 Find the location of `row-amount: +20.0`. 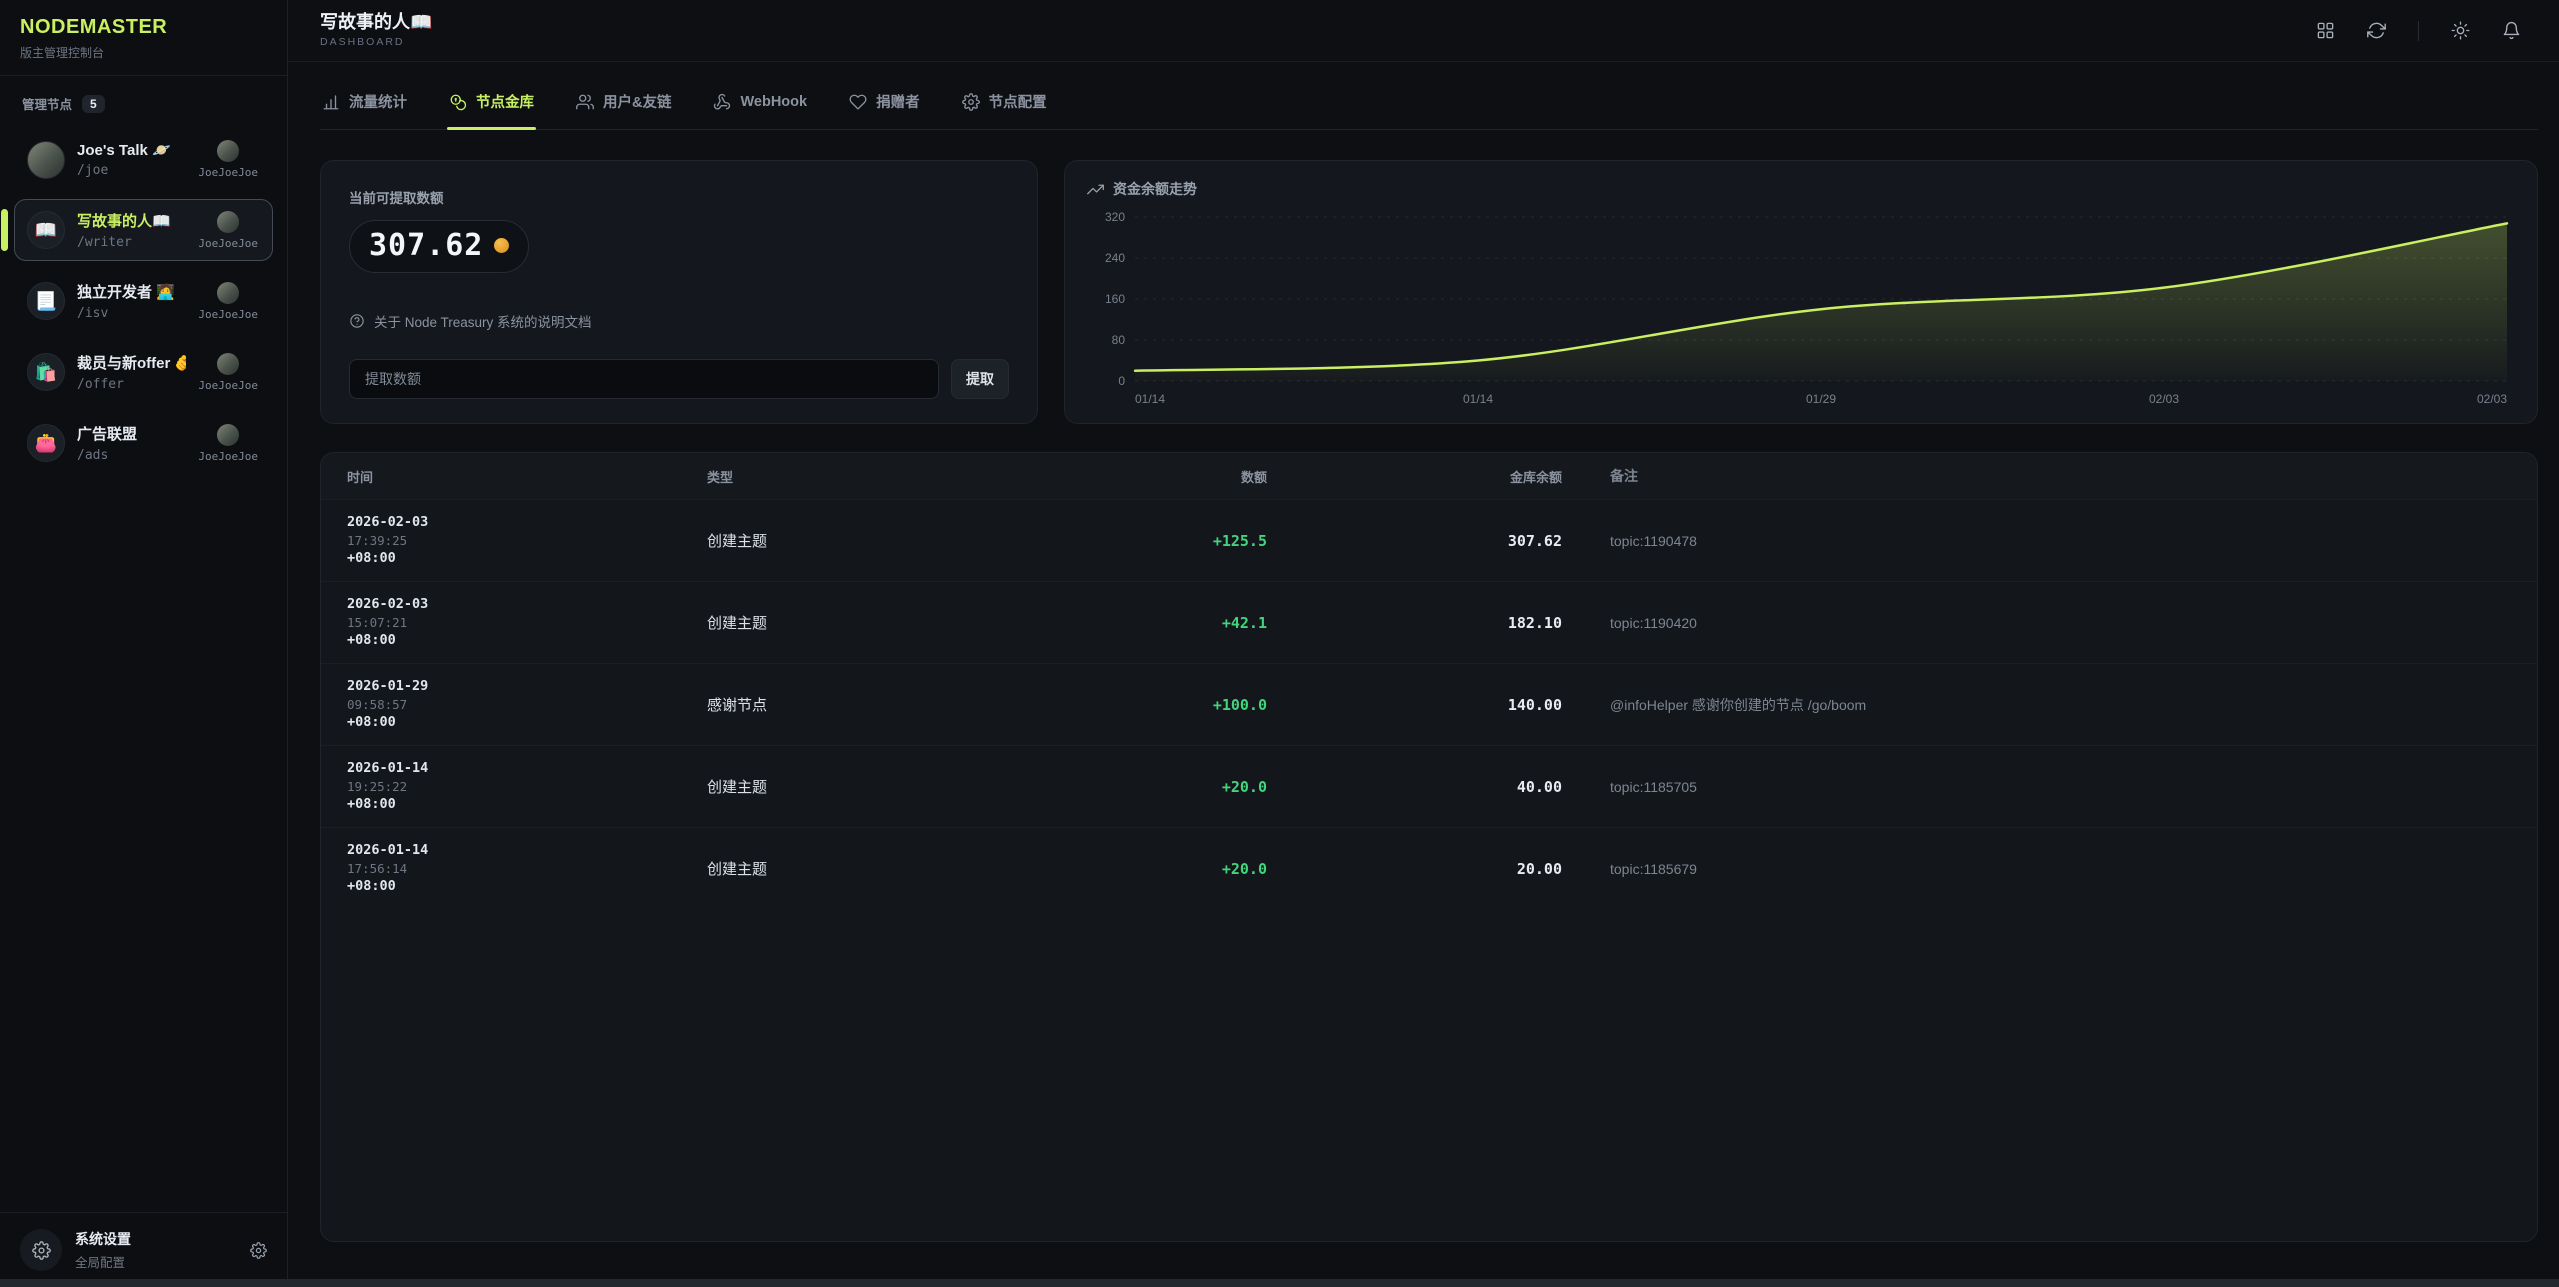

row-amount: +20.0 is located at coordinates (1244, 786).